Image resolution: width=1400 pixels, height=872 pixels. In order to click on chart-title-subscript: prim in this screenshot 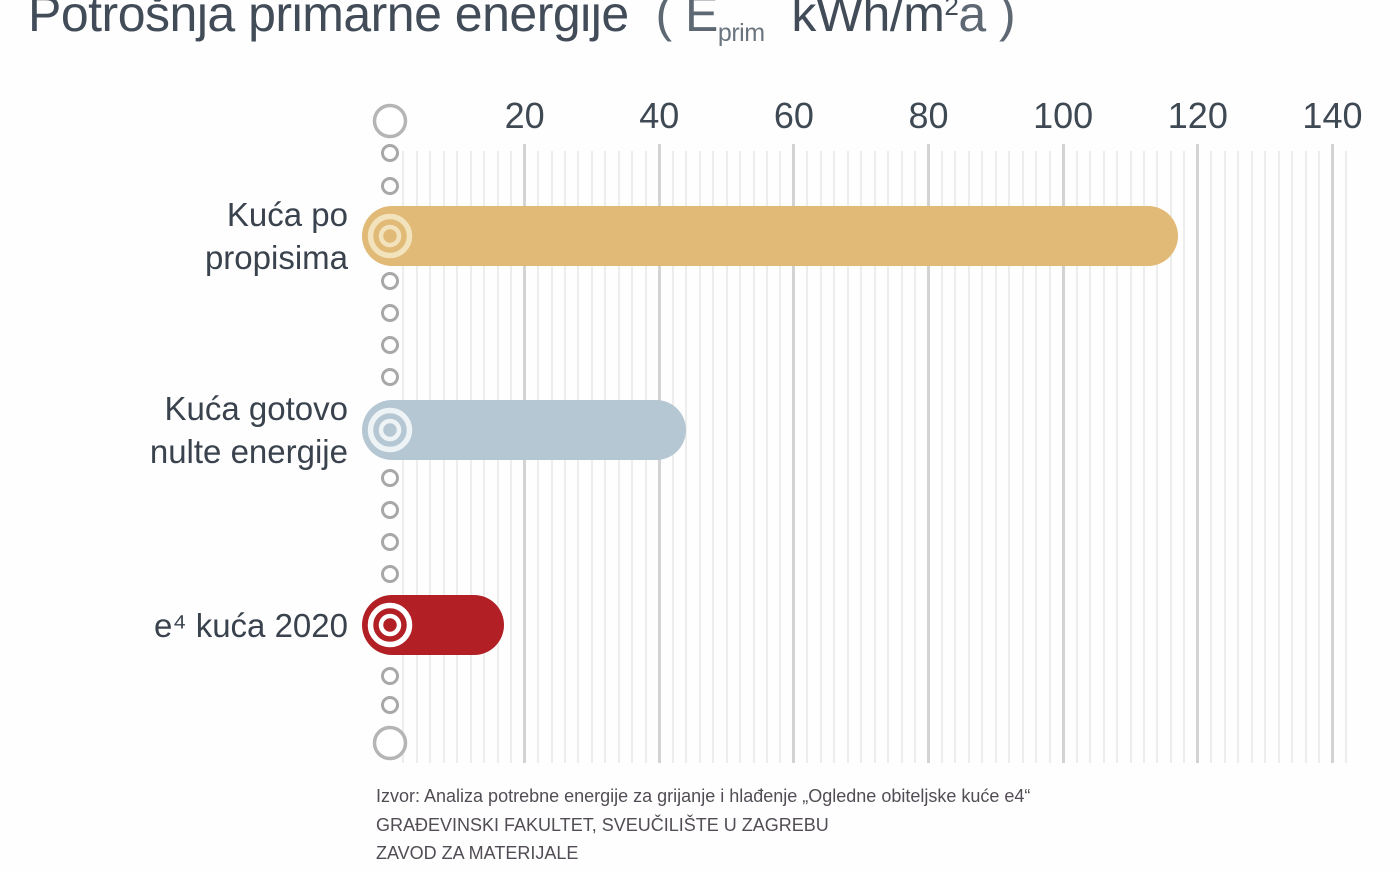, I will do `click(741, 33)`.